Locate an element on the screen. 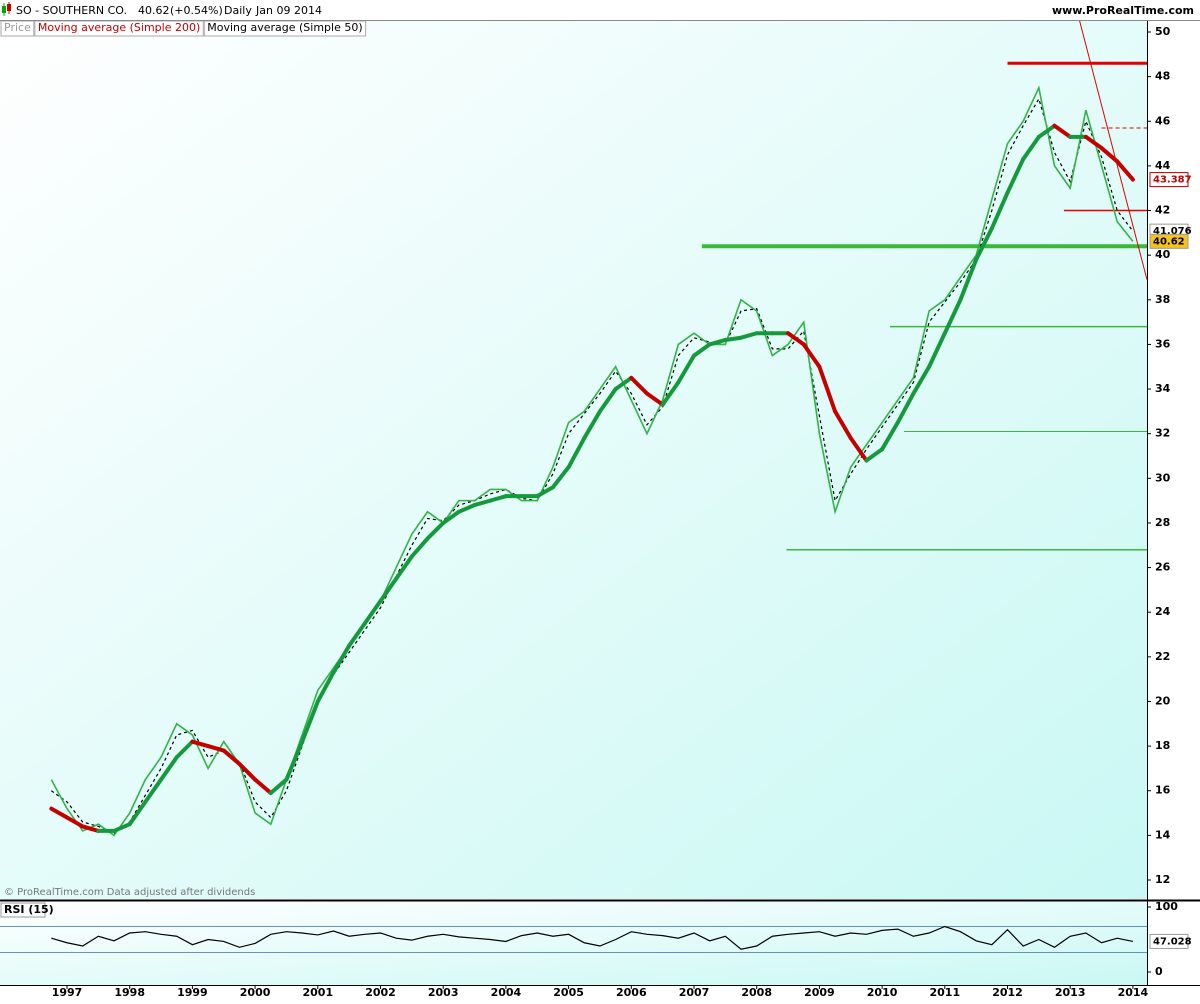 Image resolution: width=1200 pixels, height=1004 pixels. legend-entry: Price is located at coordinates (17, 27).